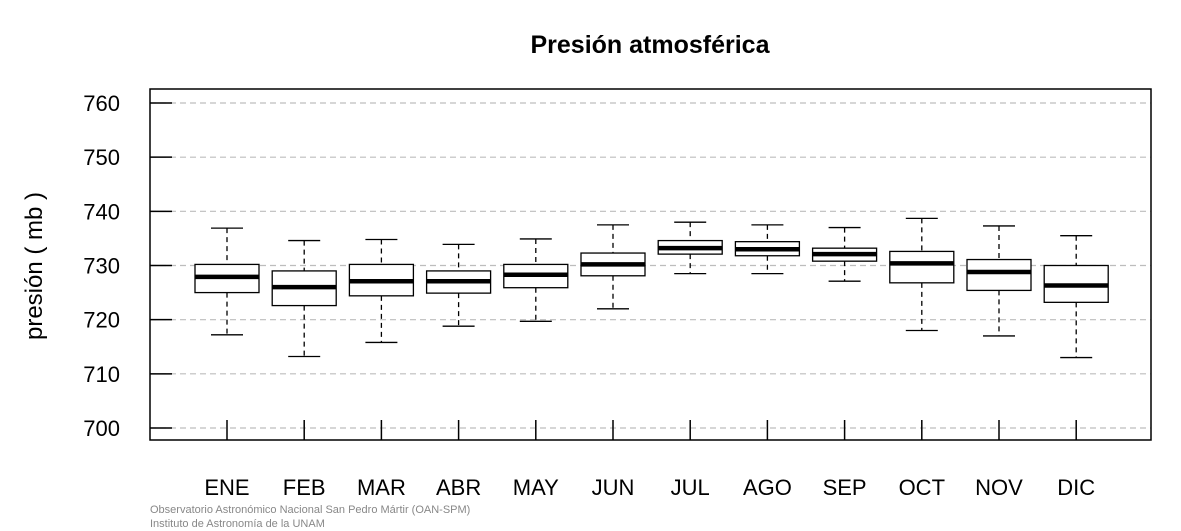  I want to click on y-tick-label: 700, so click(101, 428).